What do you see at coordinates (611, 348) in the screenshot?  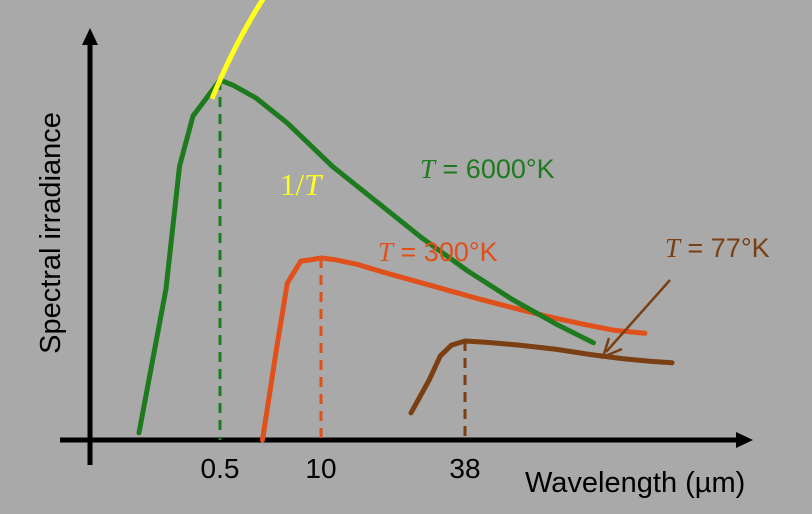 I see `series-label-77k-pointer-head` at bounding box center [611, 348].